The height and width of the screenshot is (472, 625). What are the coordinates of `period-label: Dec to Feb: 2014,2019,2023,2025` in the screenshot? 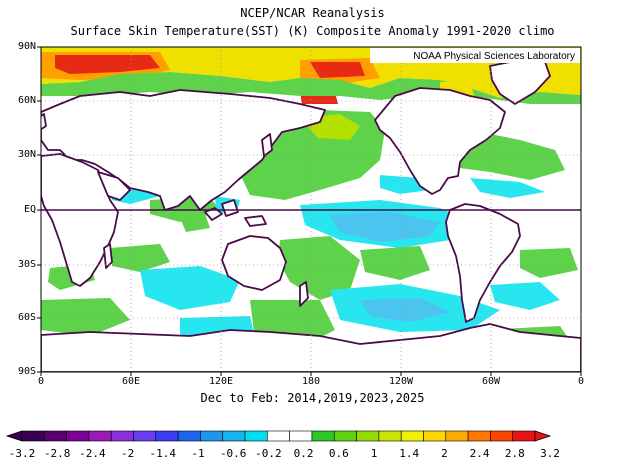 It's located at (312, 398).